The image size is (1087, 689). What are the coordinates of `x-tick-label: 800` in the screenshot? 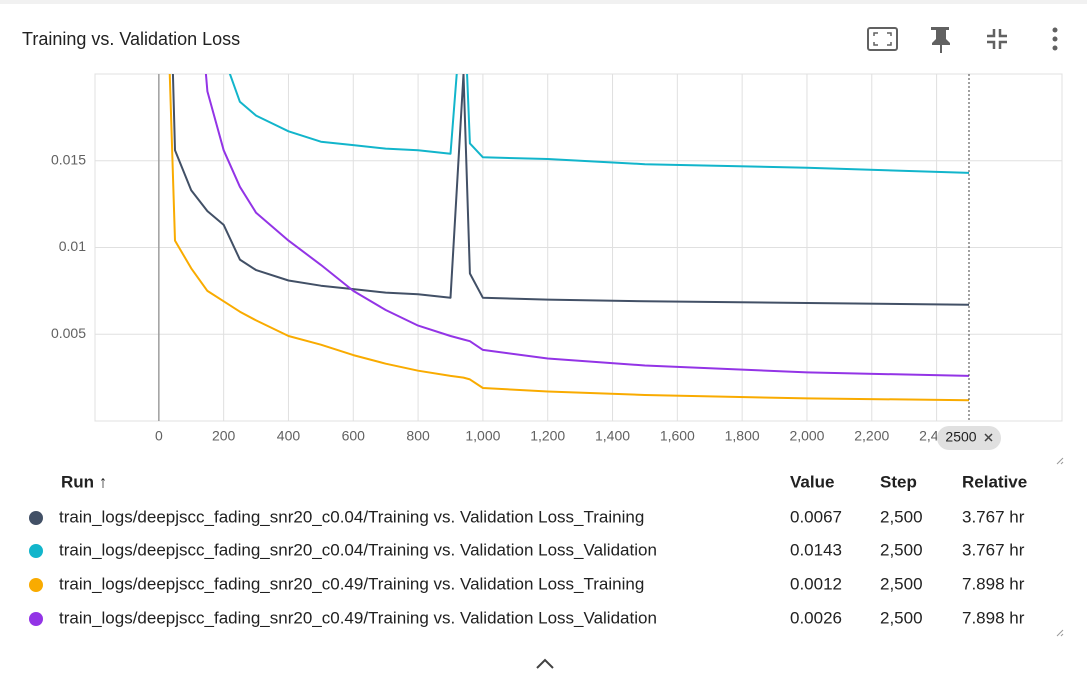 It's located at (418, 436).